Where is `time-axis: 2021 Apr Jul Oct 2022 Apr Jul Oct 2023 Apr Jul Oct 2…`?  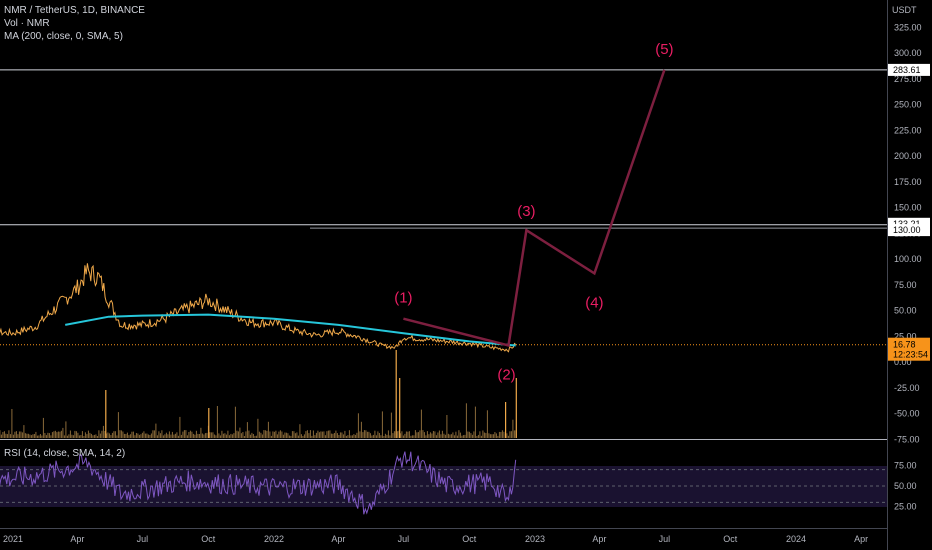 time-axis: 2021 Apr Jul Oct 2022 Apr Jul Oct 2023 Apr Jul Oct 2… is located at coordinates (435, 539).